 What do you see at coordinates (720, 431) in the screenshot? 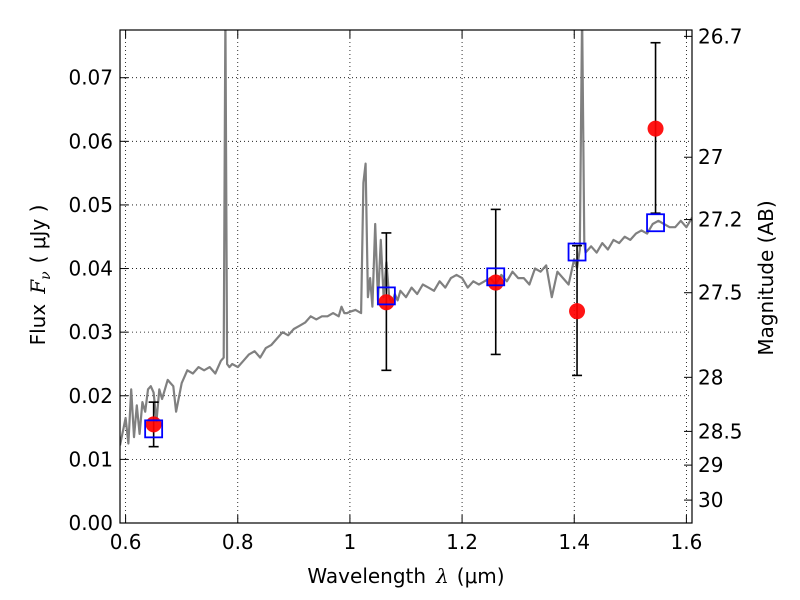
I see `y2-tick-label: 28.5` at bounding box center [720, 431].